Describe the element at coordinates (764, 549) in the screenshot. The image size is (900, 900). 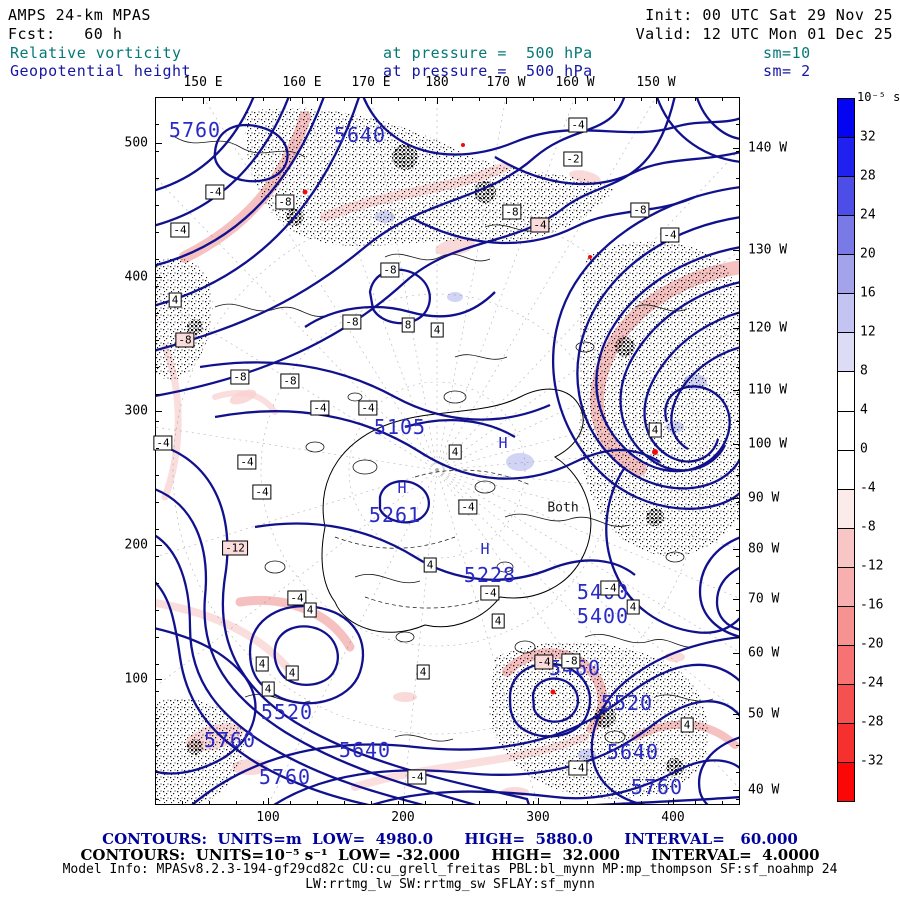
I see `axis-label-longitude: 80 W` at that location.